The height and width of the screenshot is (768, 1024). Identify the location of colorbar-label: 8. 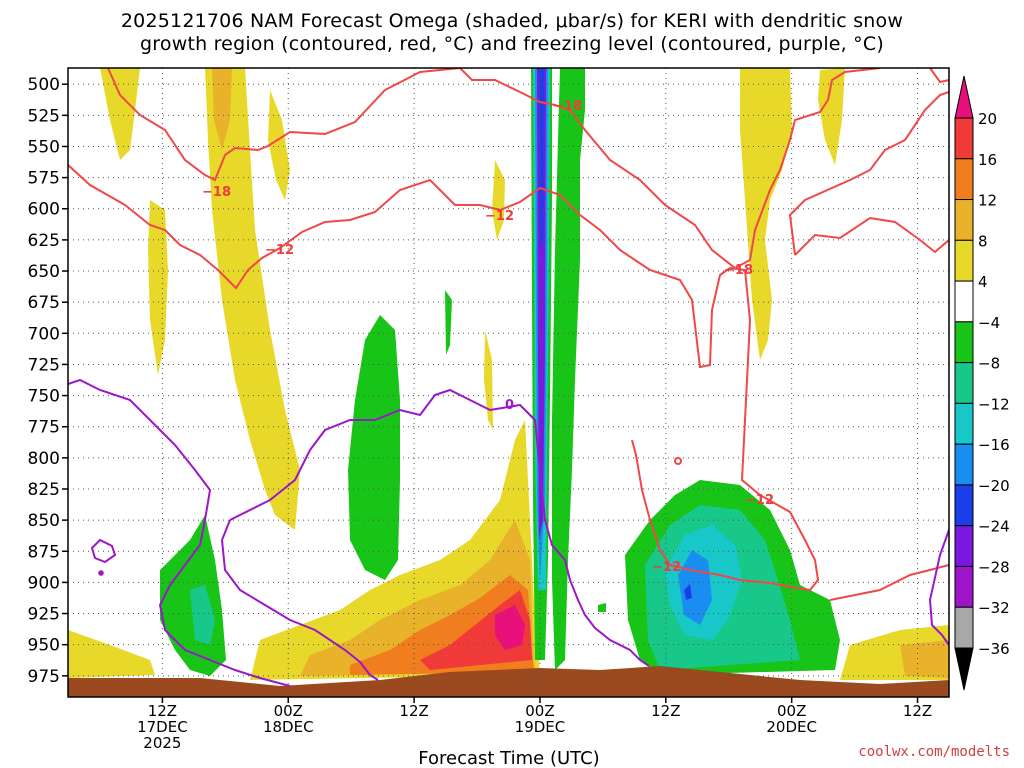
(983, 241).